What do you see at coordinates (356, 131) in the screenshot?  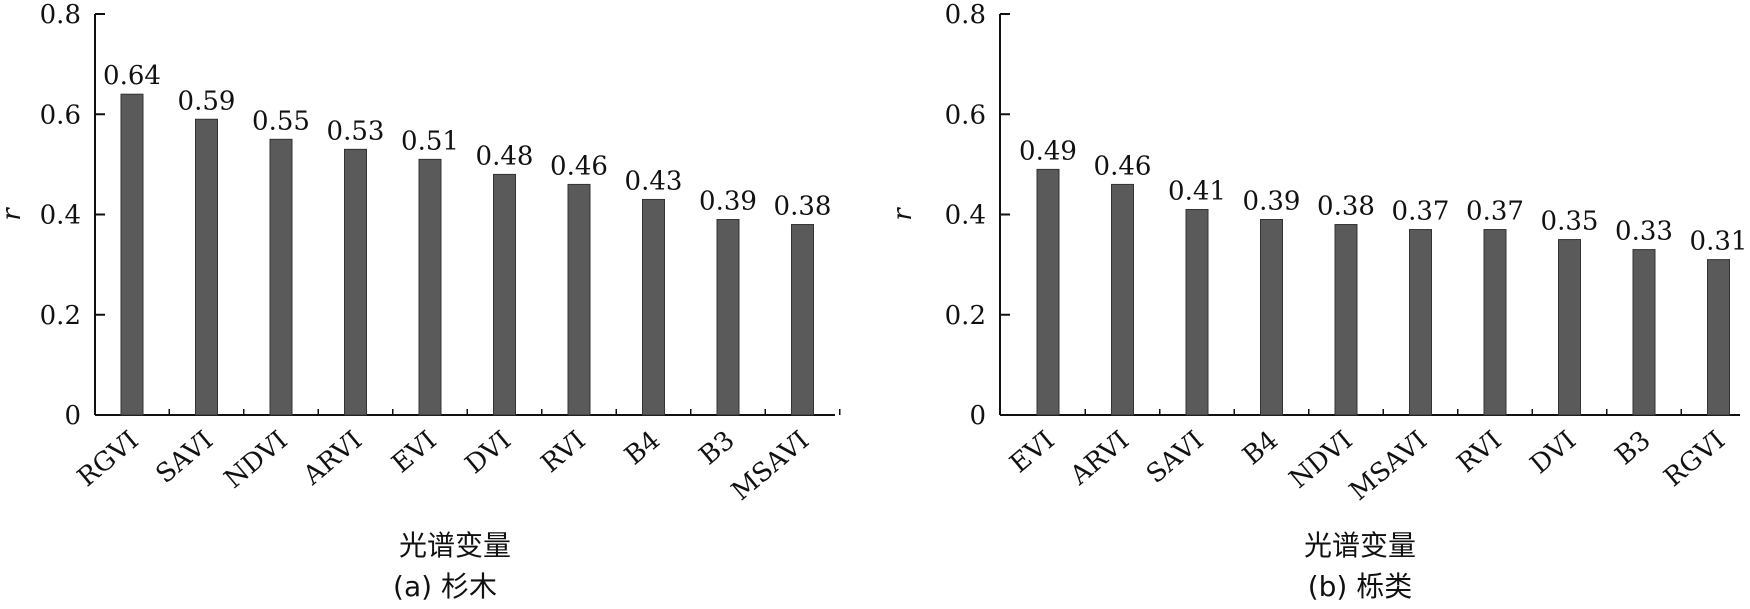 I see `data-label: 0.53` at bounding box center [356, 131].